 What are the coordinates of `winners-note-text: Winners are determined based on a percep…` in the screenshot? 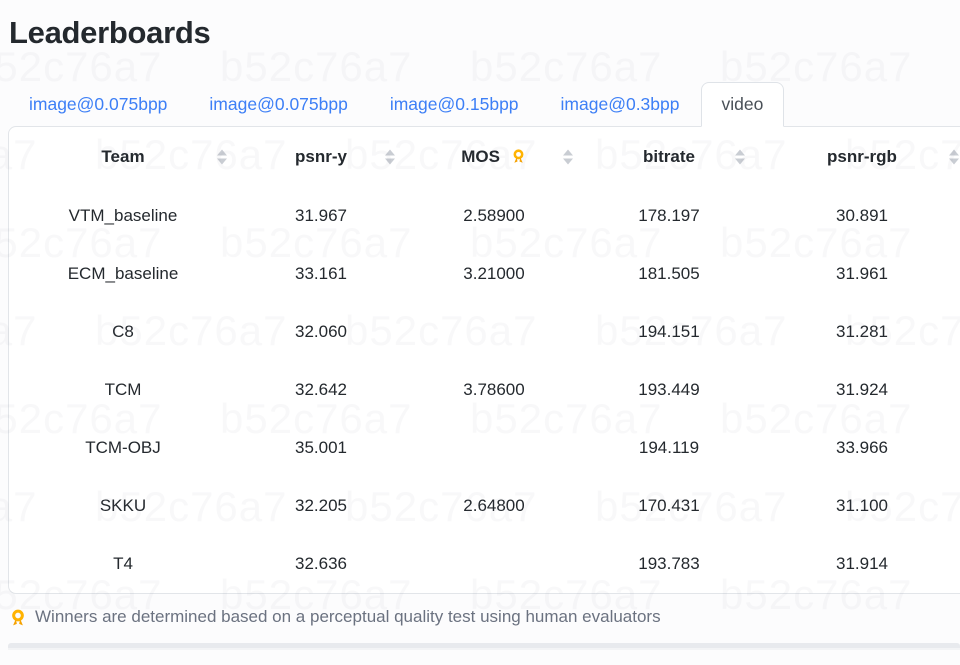 It's located at (348, 617).